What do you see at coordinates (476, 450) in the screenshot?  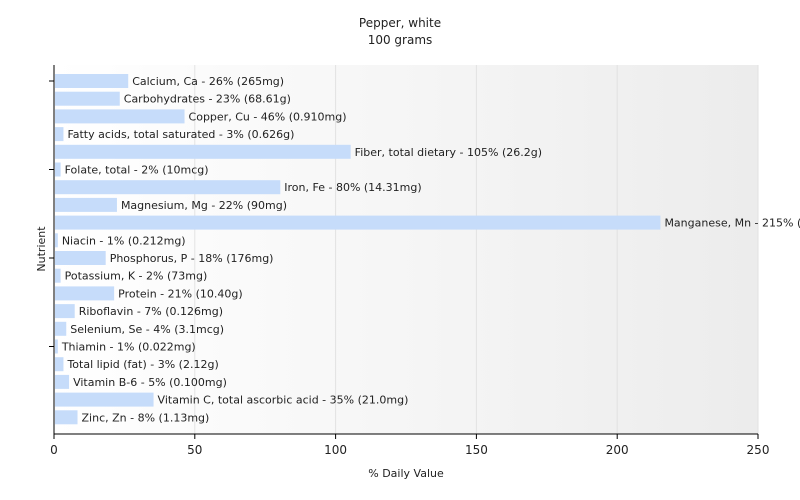 I see `x-tick-label: 150` at bounding box center [476, 450].